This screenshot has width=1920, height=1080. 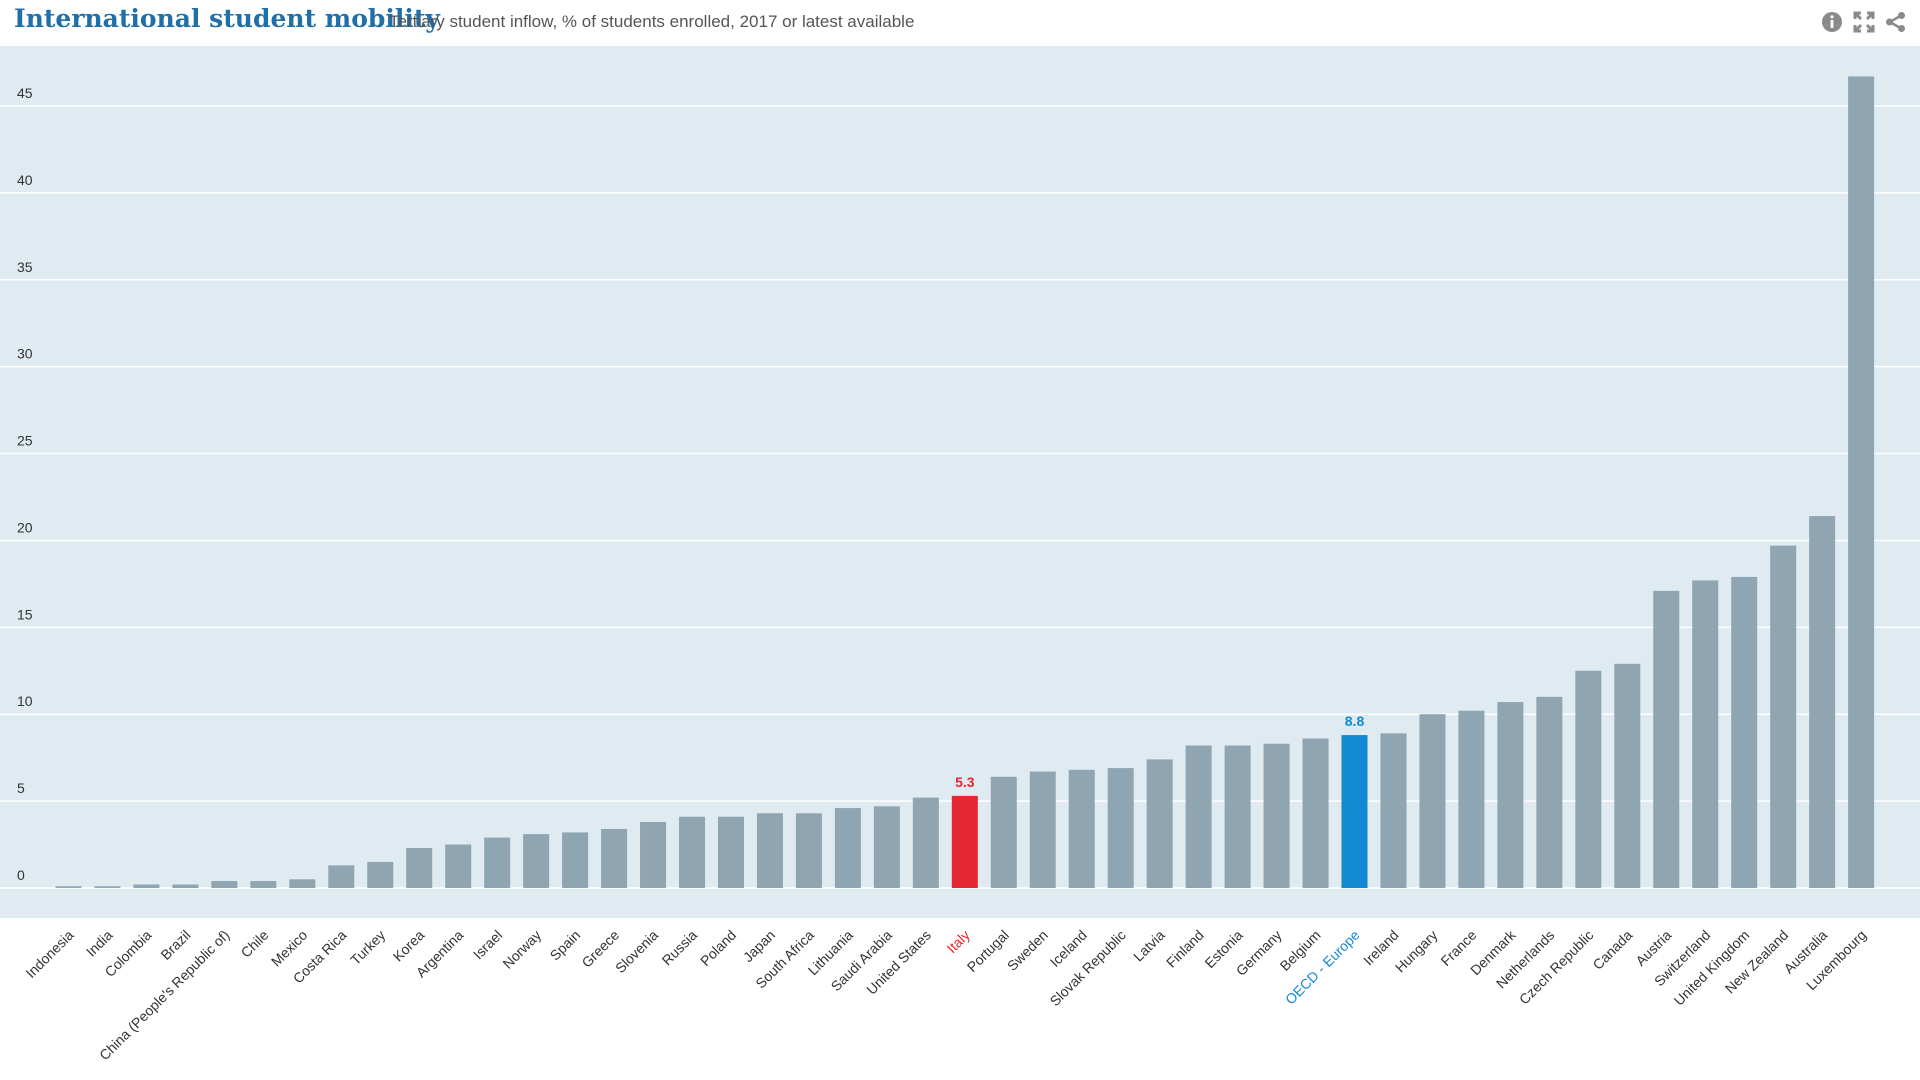 I want to click on x-tick-label: Spain, so click(x=565, y=945).